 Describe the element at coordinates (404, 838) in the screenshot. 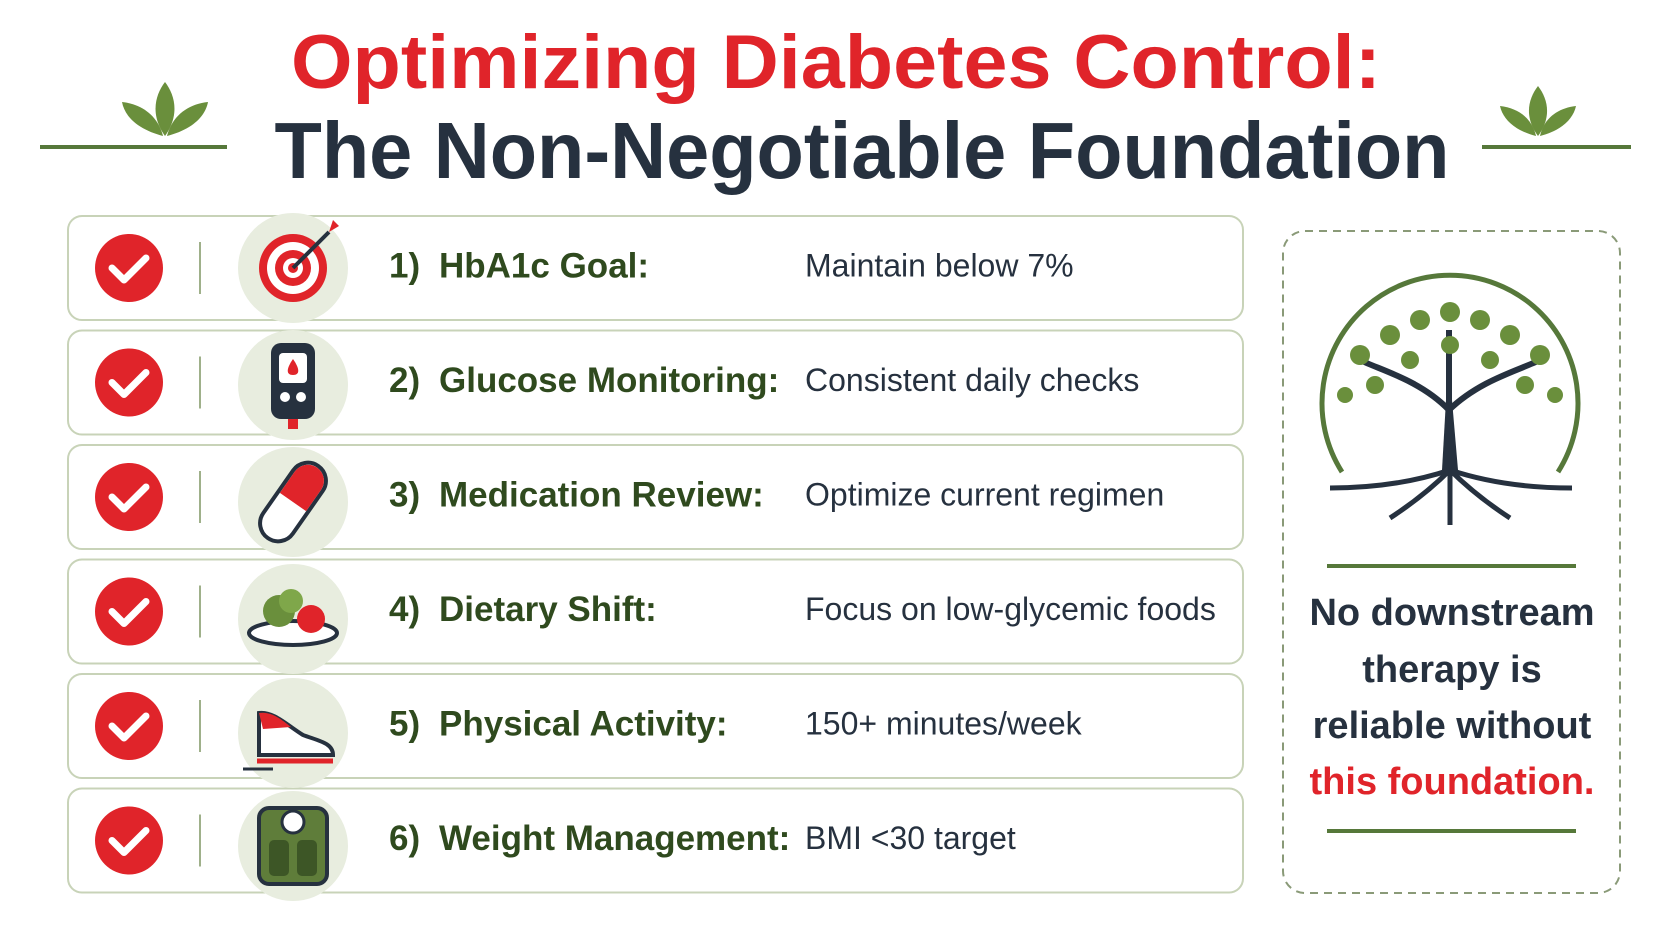

I see `item-number: 6)` at that location.